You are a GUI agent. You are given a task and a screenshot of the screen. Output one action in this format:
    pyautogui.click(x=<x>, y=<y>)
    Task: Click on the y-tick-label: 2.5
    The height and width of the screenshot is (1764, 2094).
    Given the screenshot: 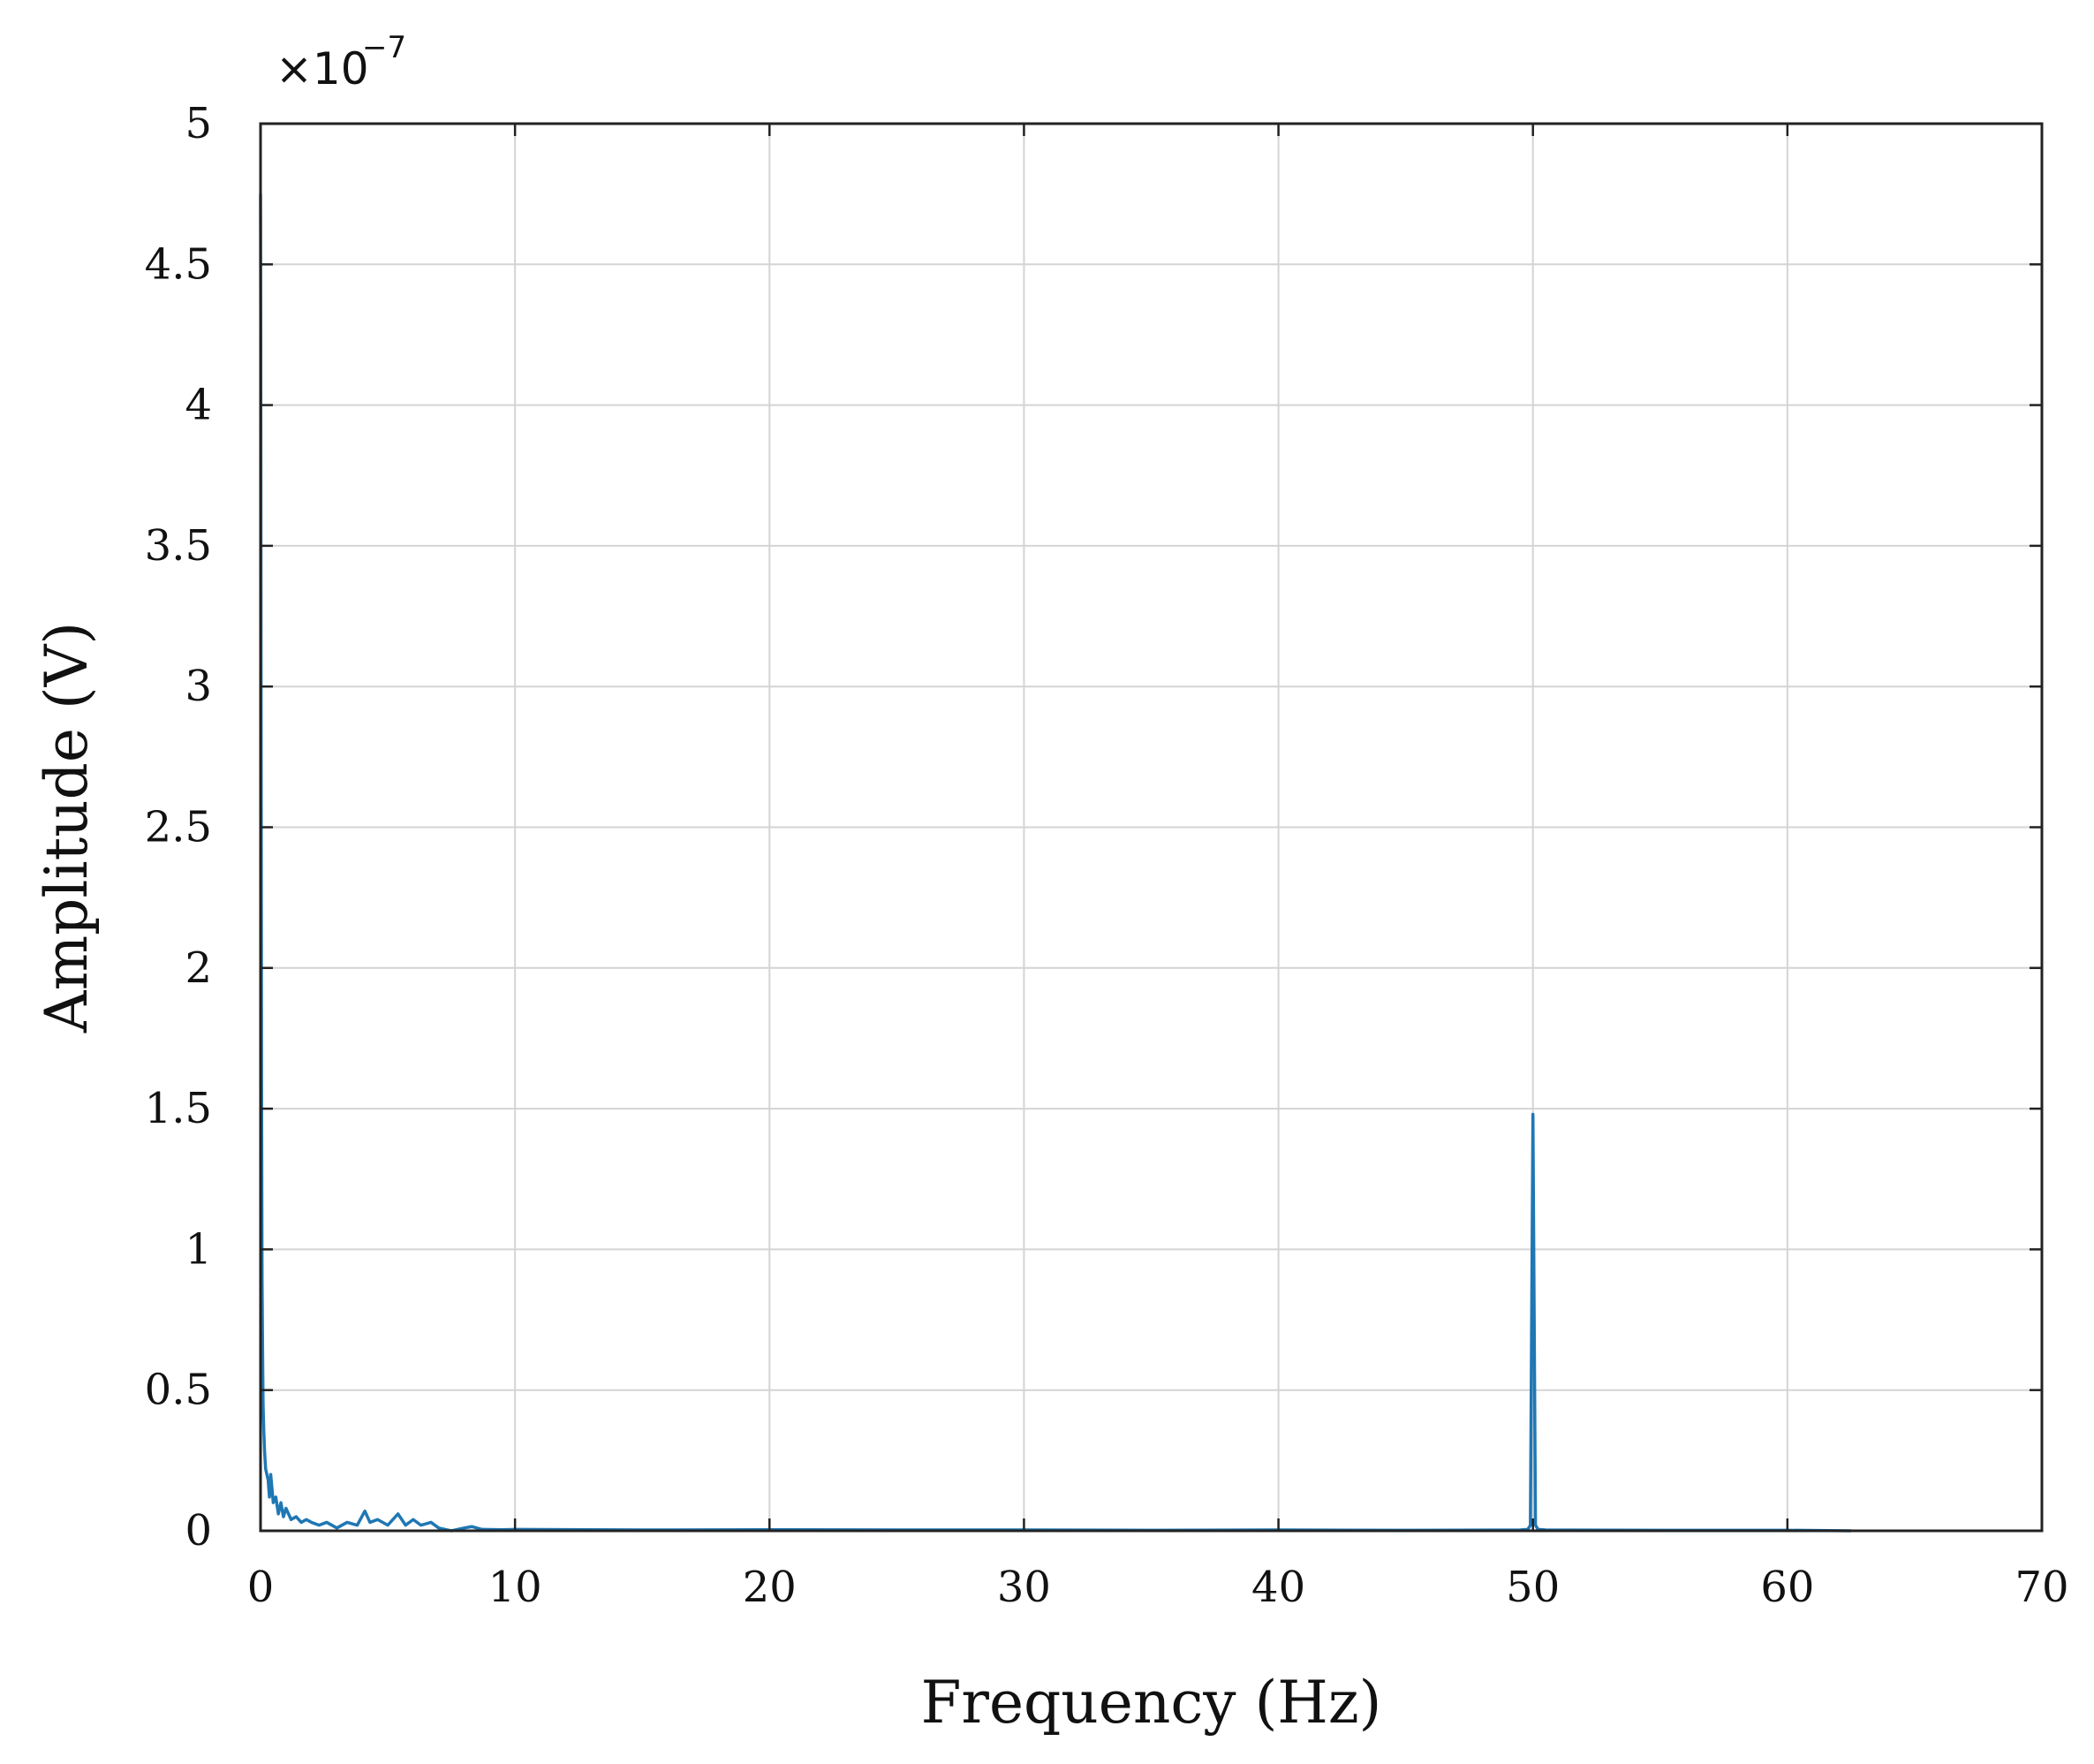 What is the action you would take?
    pyautogui.click(x=178, y=827)
    